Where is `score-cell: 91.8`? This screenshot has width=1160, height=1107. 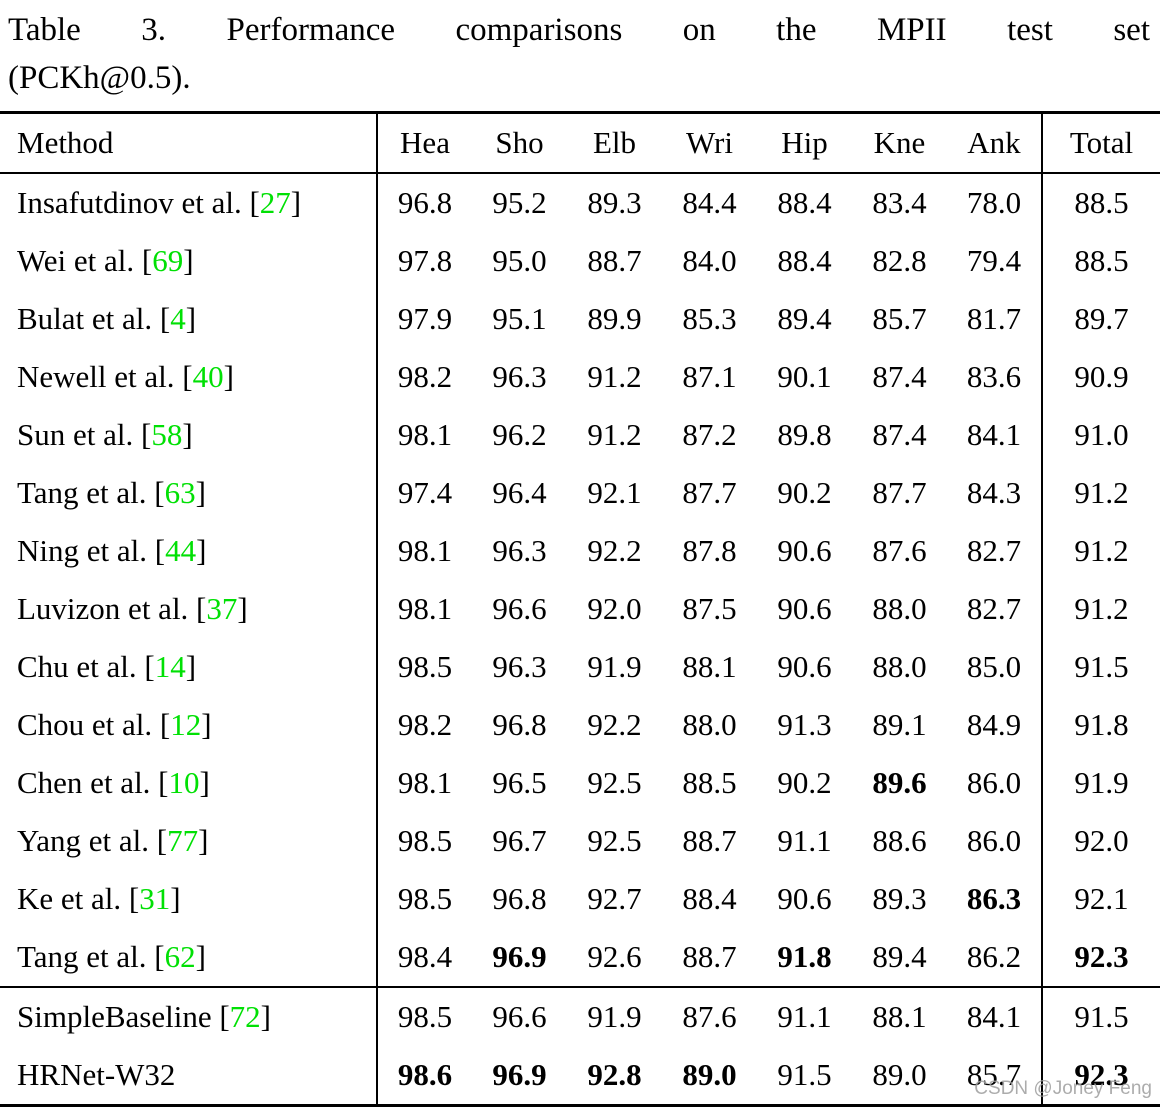 score-cell: 91.8 is located at coordinates (804, 956).